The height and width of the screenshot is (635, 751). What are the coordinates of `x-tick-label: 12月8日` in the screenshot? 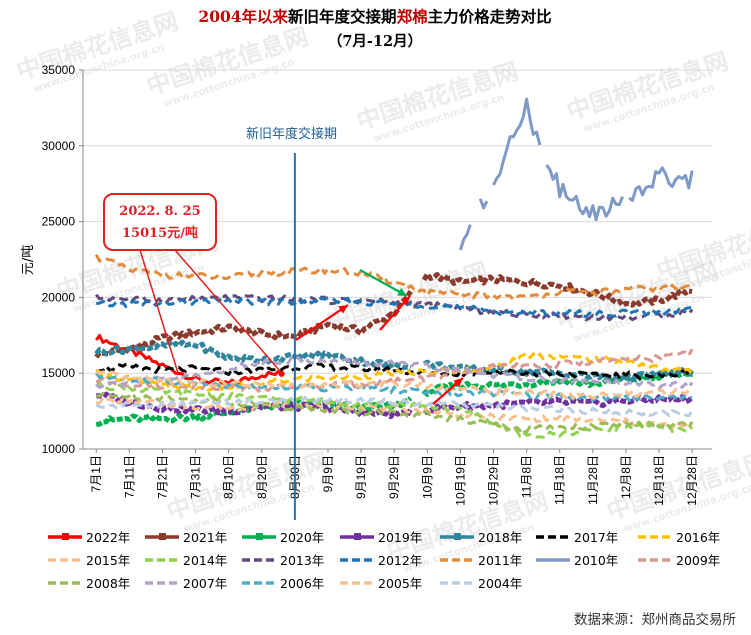 It's located at (626, 477).